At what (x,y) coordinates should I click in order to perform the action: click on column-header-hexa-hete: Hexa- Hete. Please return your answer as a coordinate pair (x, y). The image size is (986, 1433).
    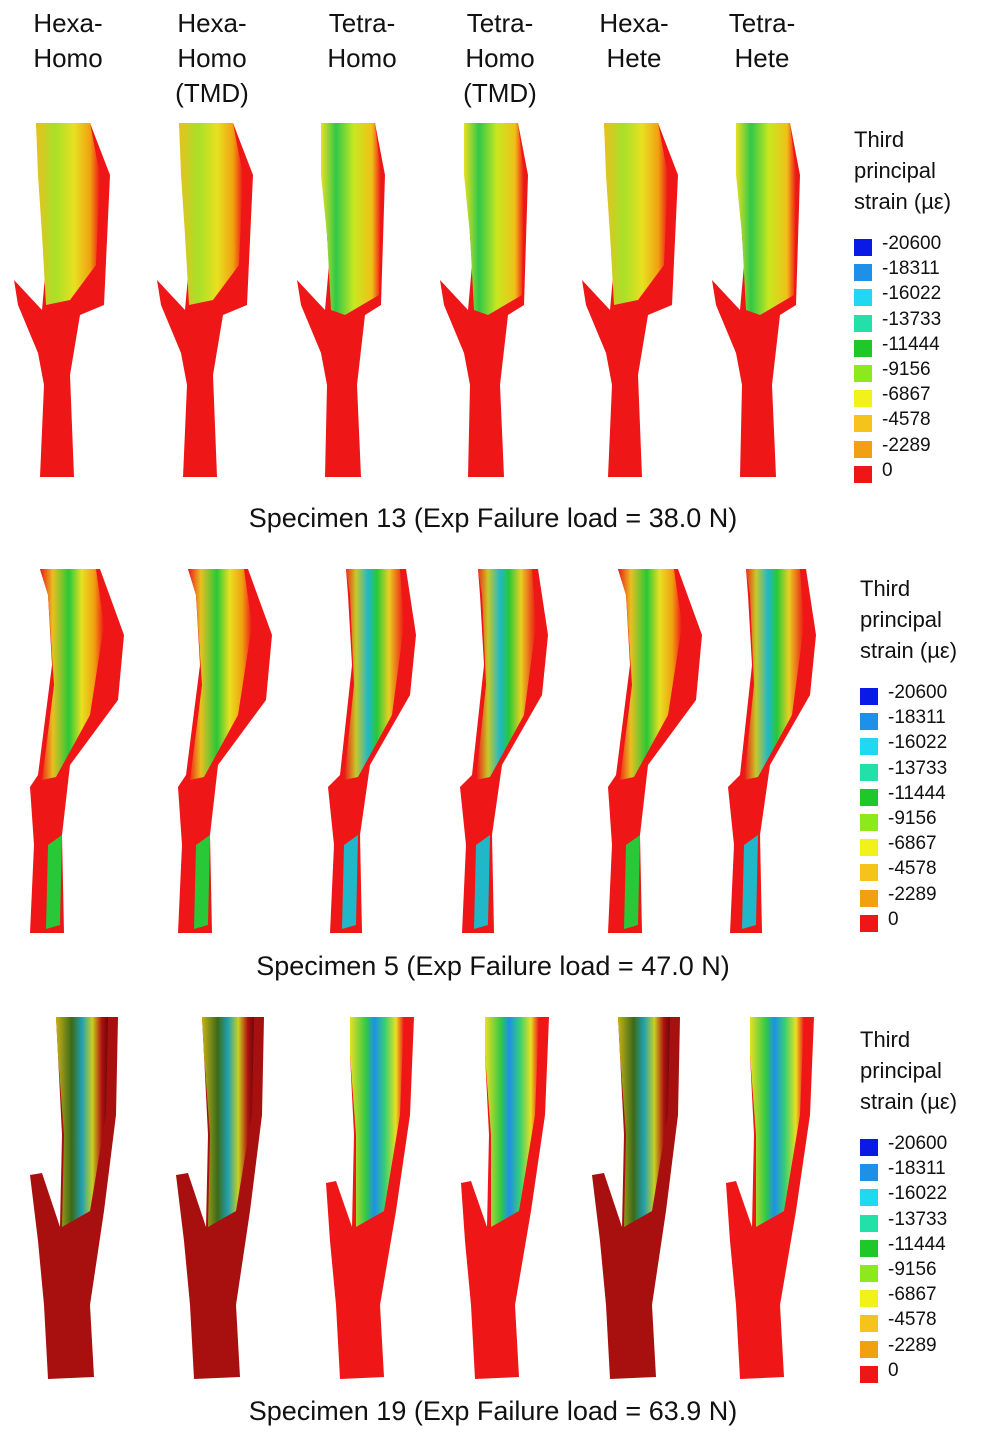
    Looking at the image, I should click on (634, 41).